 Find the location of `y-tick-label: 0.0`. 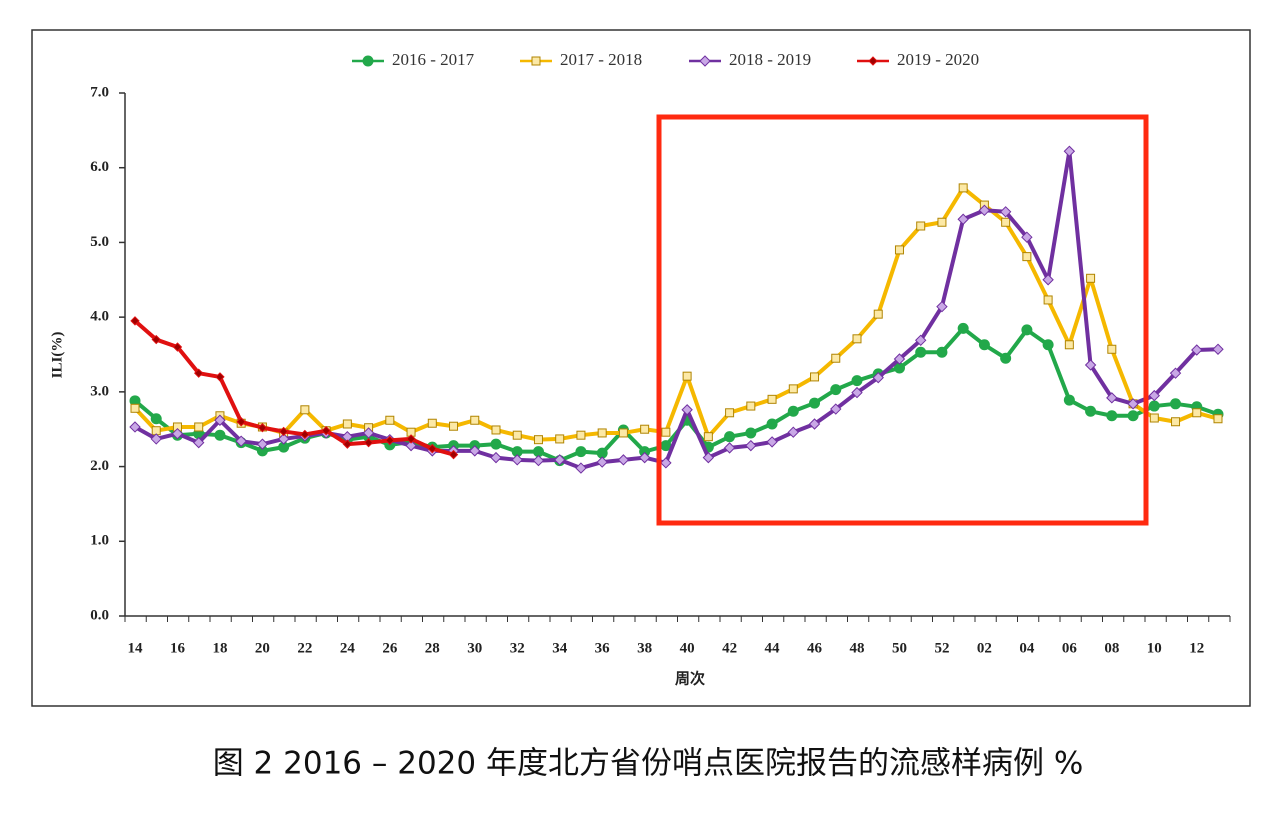

y-tick-label: 0.0 is located at coordinates (99, 615).